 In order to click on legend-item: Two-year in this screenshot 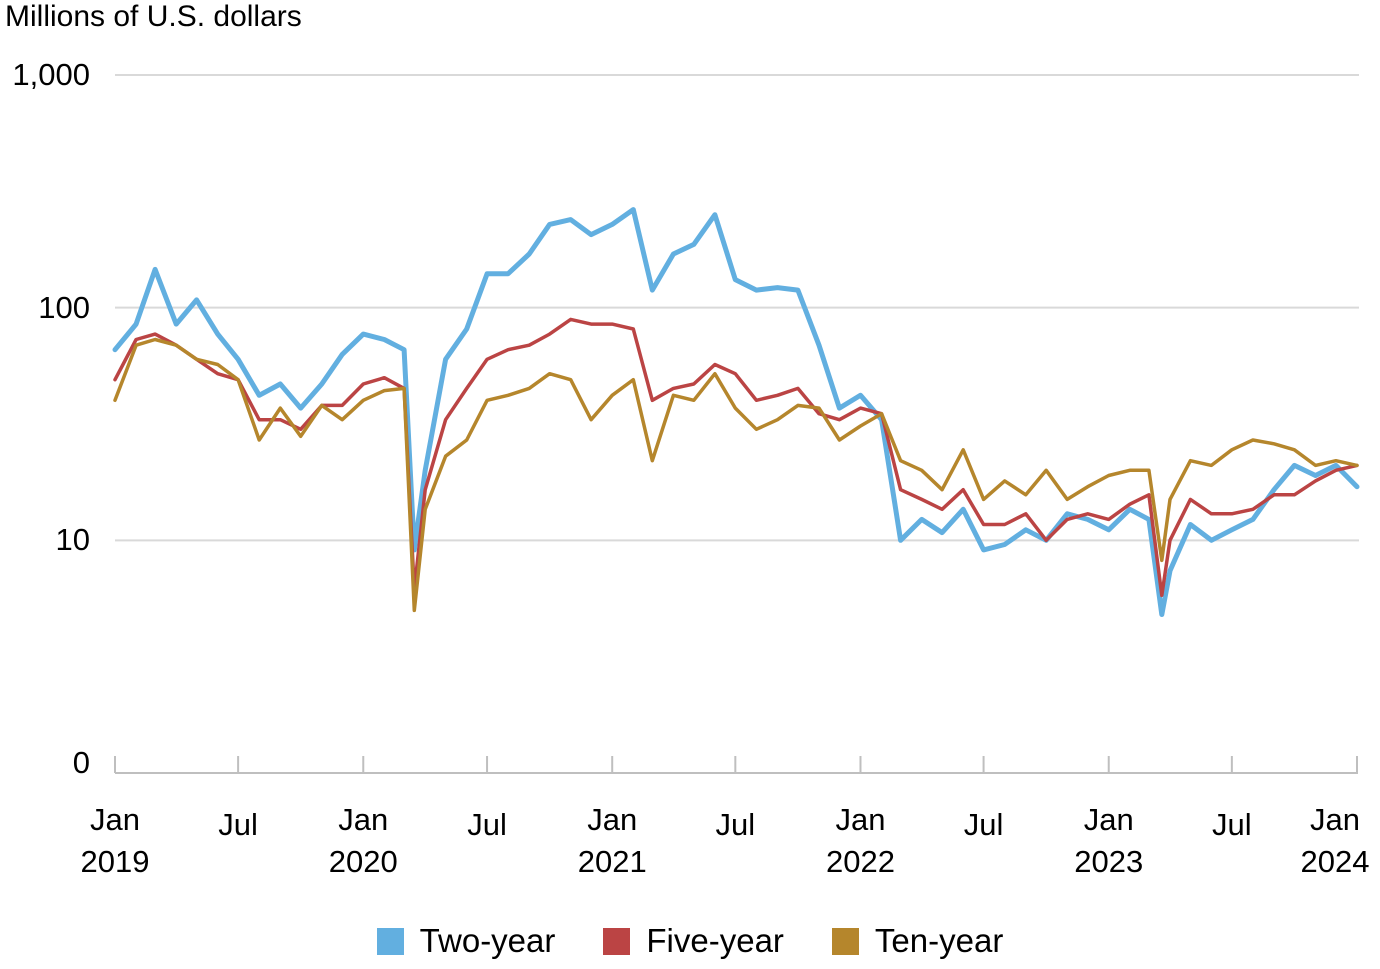, I will do `click(466, 941)`.